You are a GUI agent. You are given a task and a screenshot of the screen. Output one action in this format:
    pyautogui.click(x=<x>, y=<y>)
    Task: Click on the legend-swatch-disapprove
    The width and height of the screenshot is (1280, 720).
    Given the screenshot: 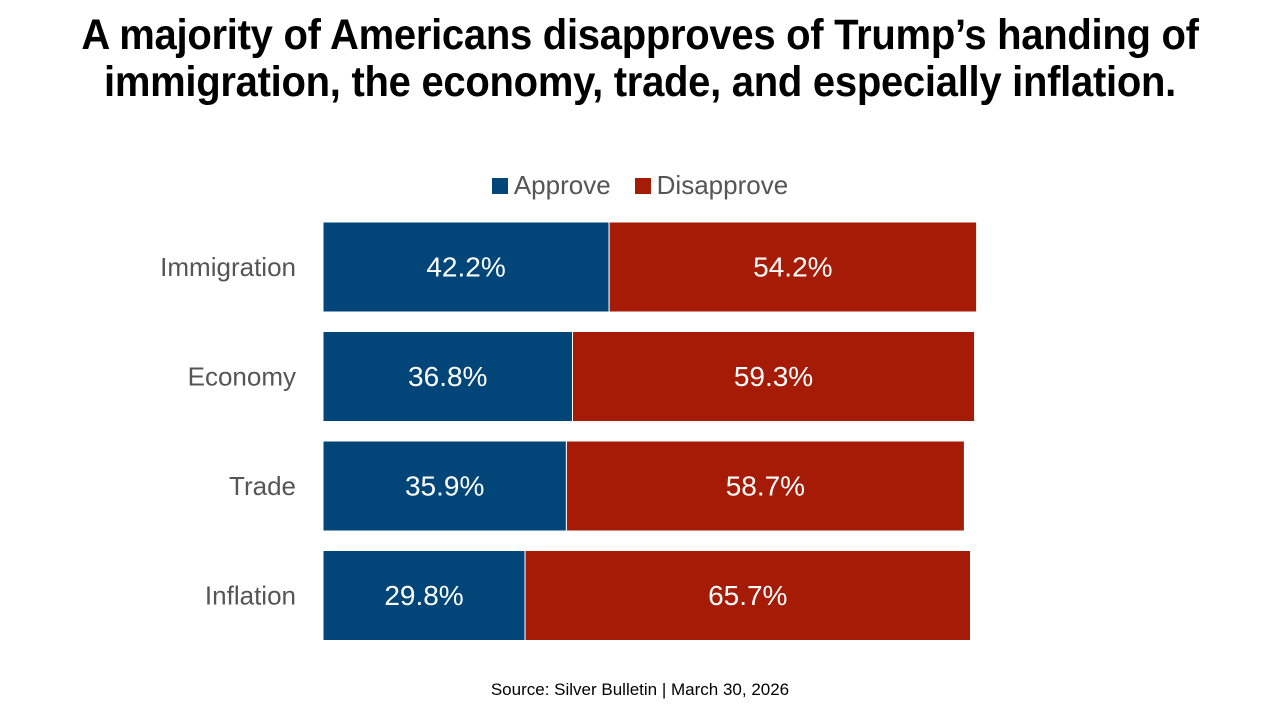 What is the action you would take?
    pyautogui.click(x=642, y=185)
    